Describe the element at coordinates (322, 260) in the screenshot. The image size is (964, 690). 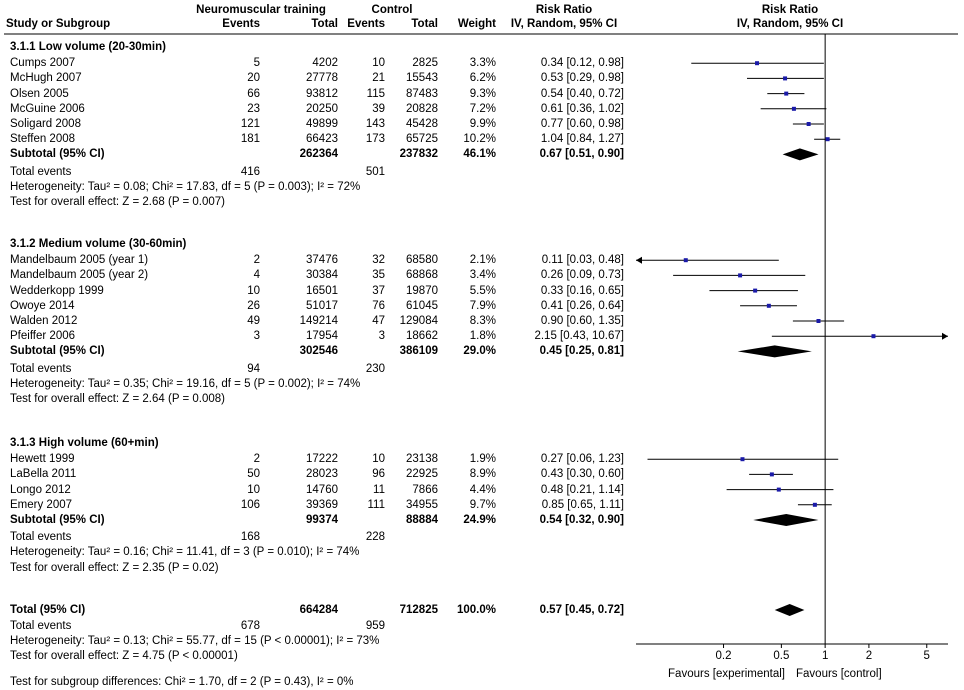
I see `study-total-exp: 37476` at that location.